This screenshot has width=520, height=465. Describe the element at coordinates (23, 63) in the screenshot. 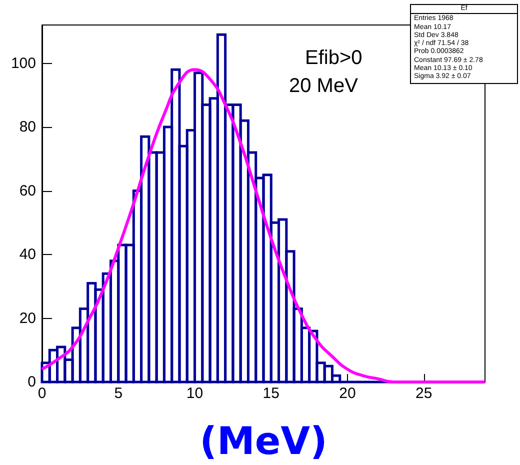

I see `y-tick-label: 100` at that location.